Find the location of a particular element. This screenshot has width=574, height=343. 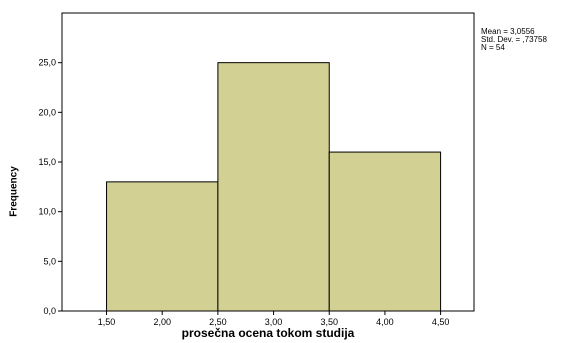

y-tick-label: 0,0 is located at coordinates (49, 311).